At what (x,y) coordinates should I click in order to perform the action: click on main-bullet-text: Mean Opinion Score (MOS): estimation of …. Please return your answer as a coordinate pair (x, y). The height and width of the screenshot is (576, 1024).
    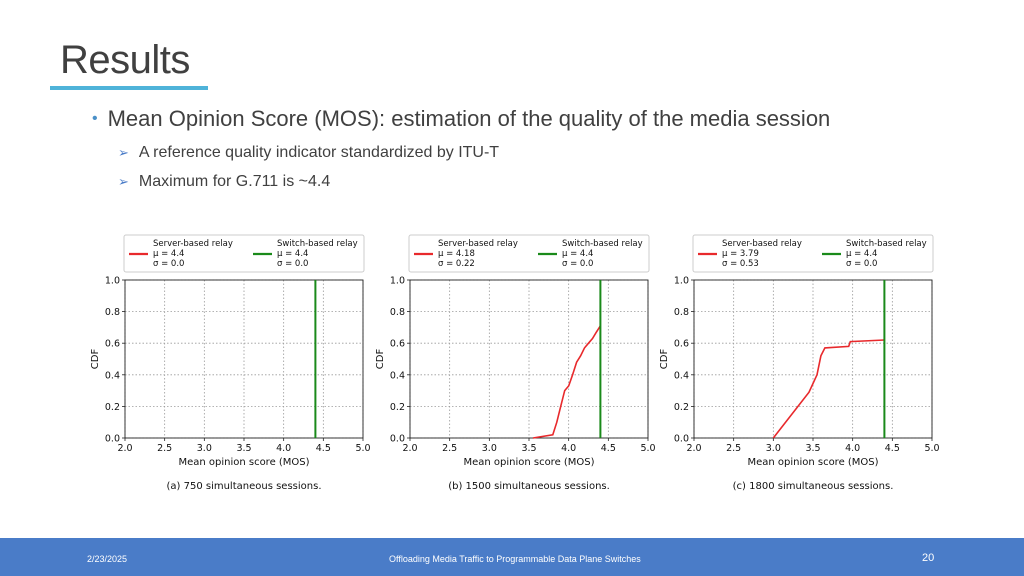
    Looking at the image, I should click on (469, 118).